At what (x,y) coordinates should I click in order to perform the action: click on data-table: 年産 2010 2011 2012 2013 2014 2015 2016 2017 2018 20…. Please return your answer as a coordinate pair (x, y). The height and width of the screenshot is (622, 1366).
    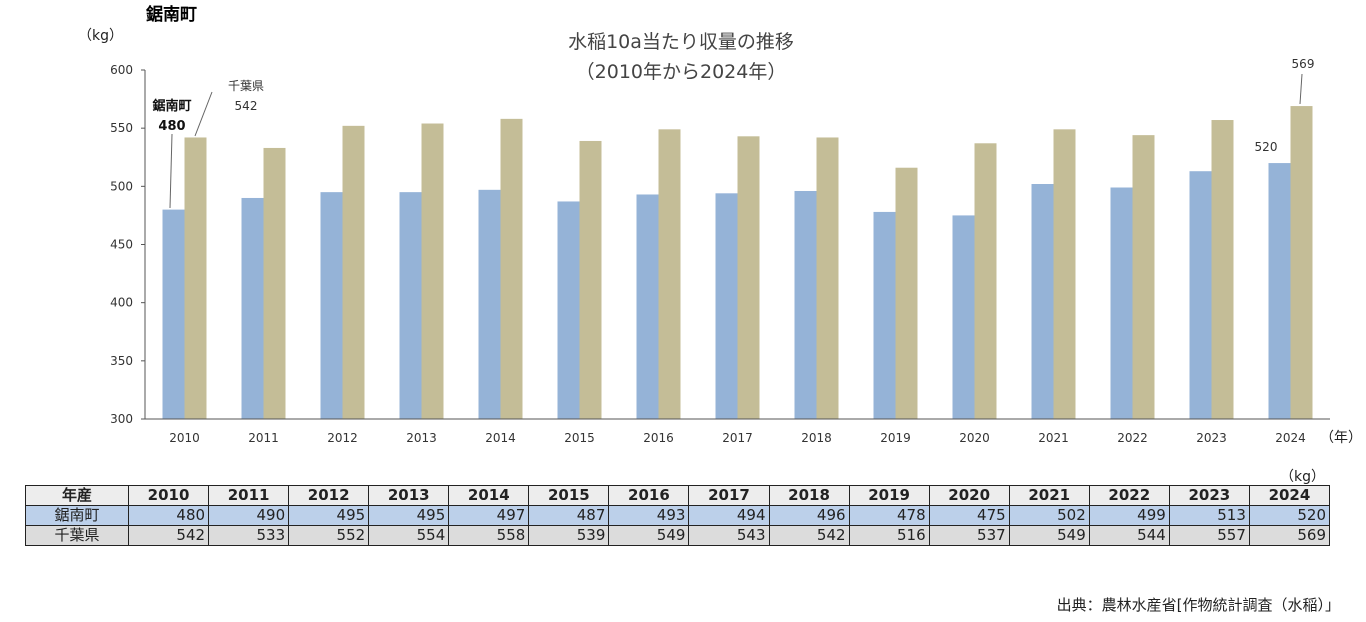
    Looking at the image, I should click on (678, 515).